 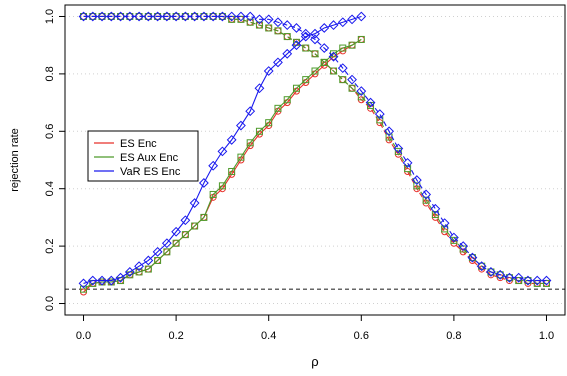 I want to click on x-tick-label: 0.8, so click(x=453, y=336).